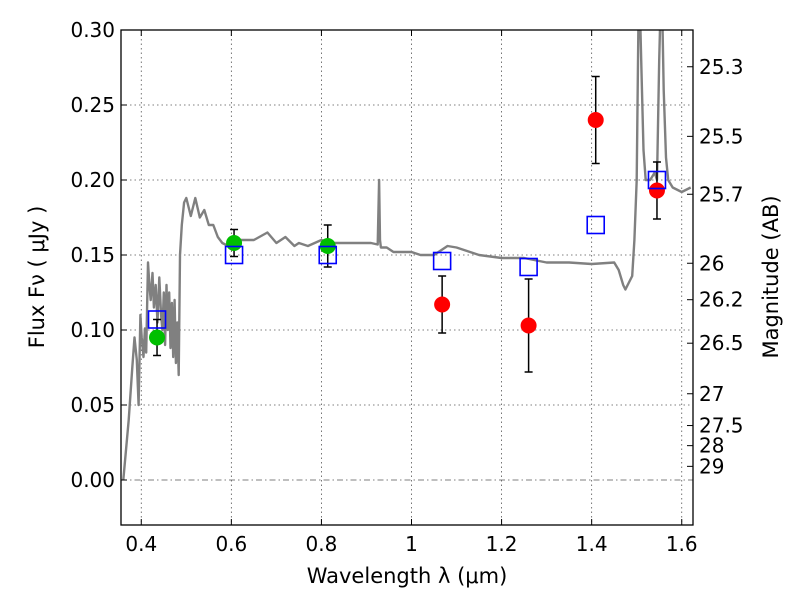 The image size is (800, 600). I want to click on mag-tick-label: 27, so click(711, 394).